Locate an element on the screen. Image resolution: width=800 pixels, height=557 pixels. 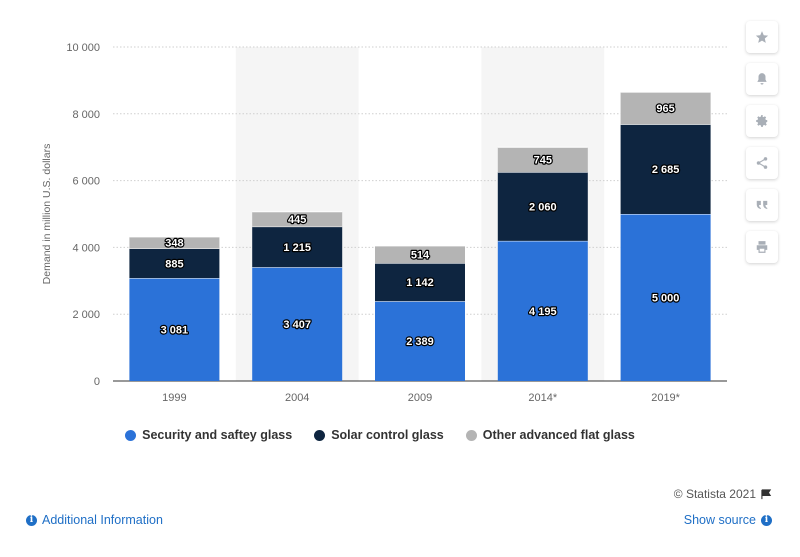
share-icon is located at coordinates (762, 163).